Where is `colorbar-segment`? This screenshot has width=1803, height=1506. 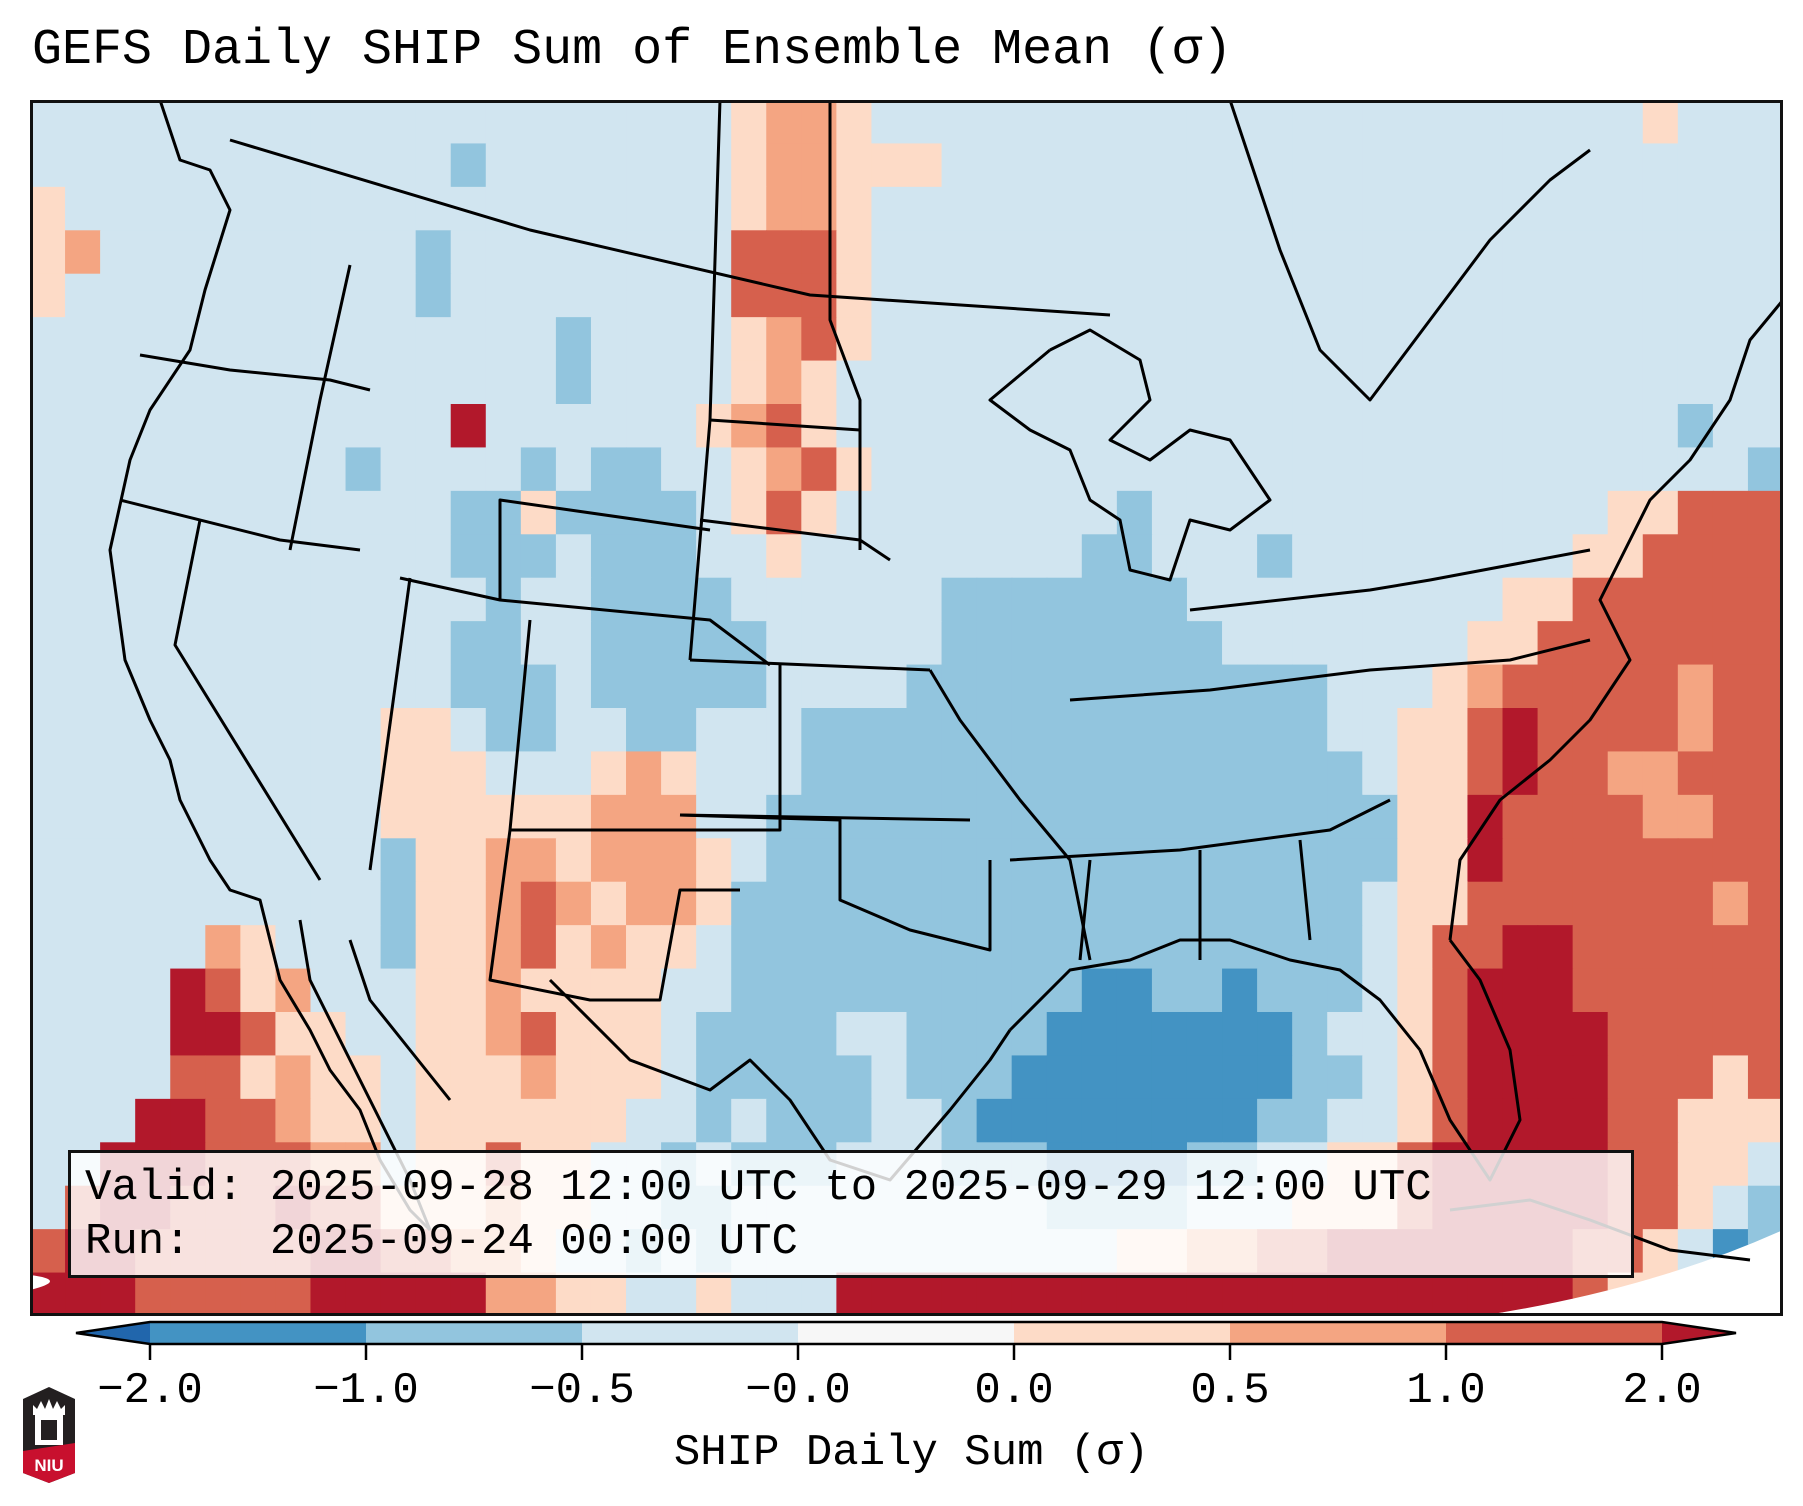 colorbar-segment is located at coordinates (1338, 1333).